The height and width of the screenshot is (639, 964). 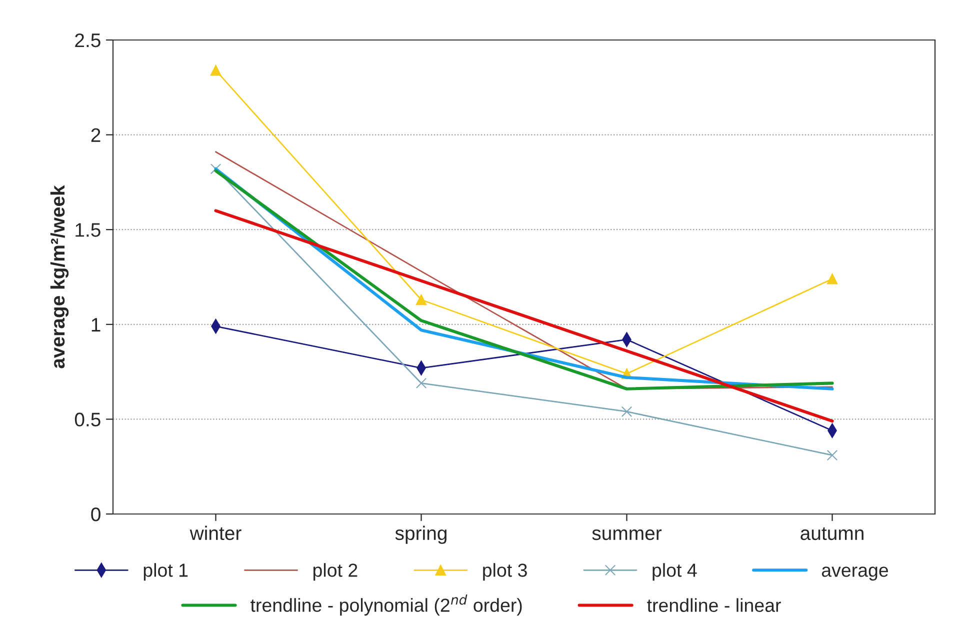 I want to click on y-axis-title: average kg/m²/week, so click(x=59, y=276).